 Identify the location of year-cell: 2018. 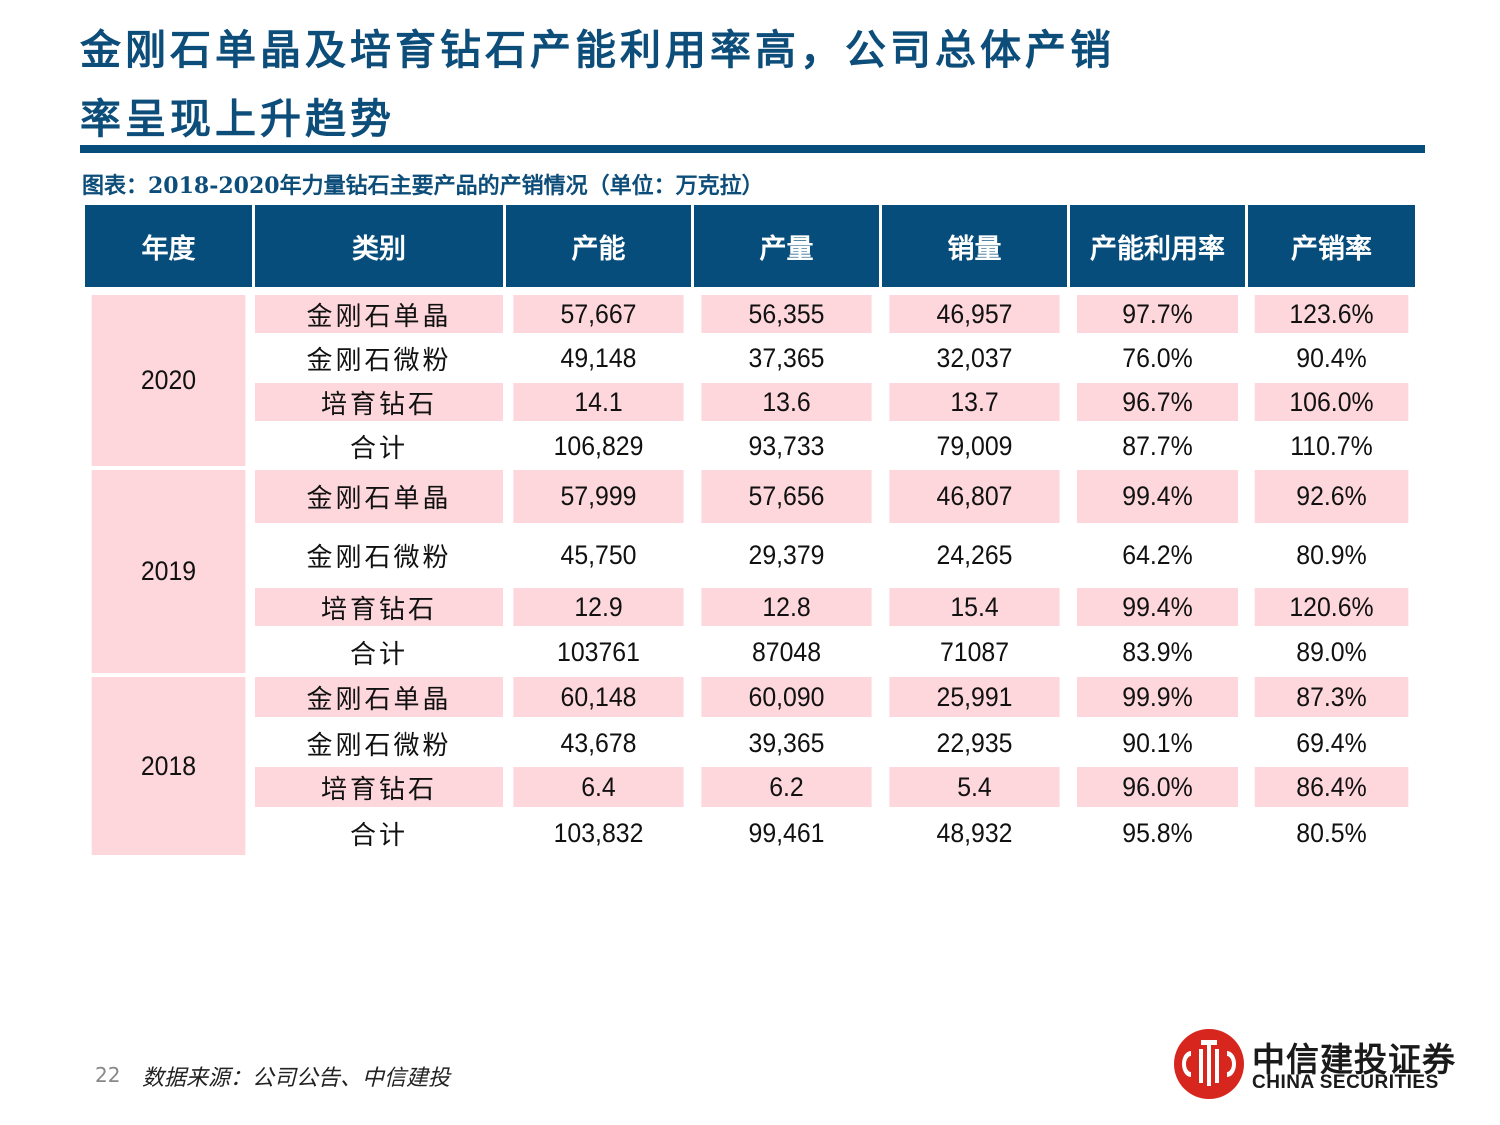
(168, 766).